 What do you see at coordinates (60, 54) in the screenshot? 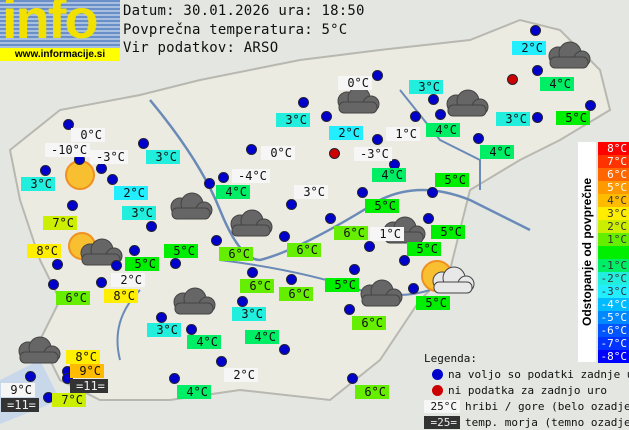
I see `site-url-link: www.informacije.si` at bounding box center [60, 54].